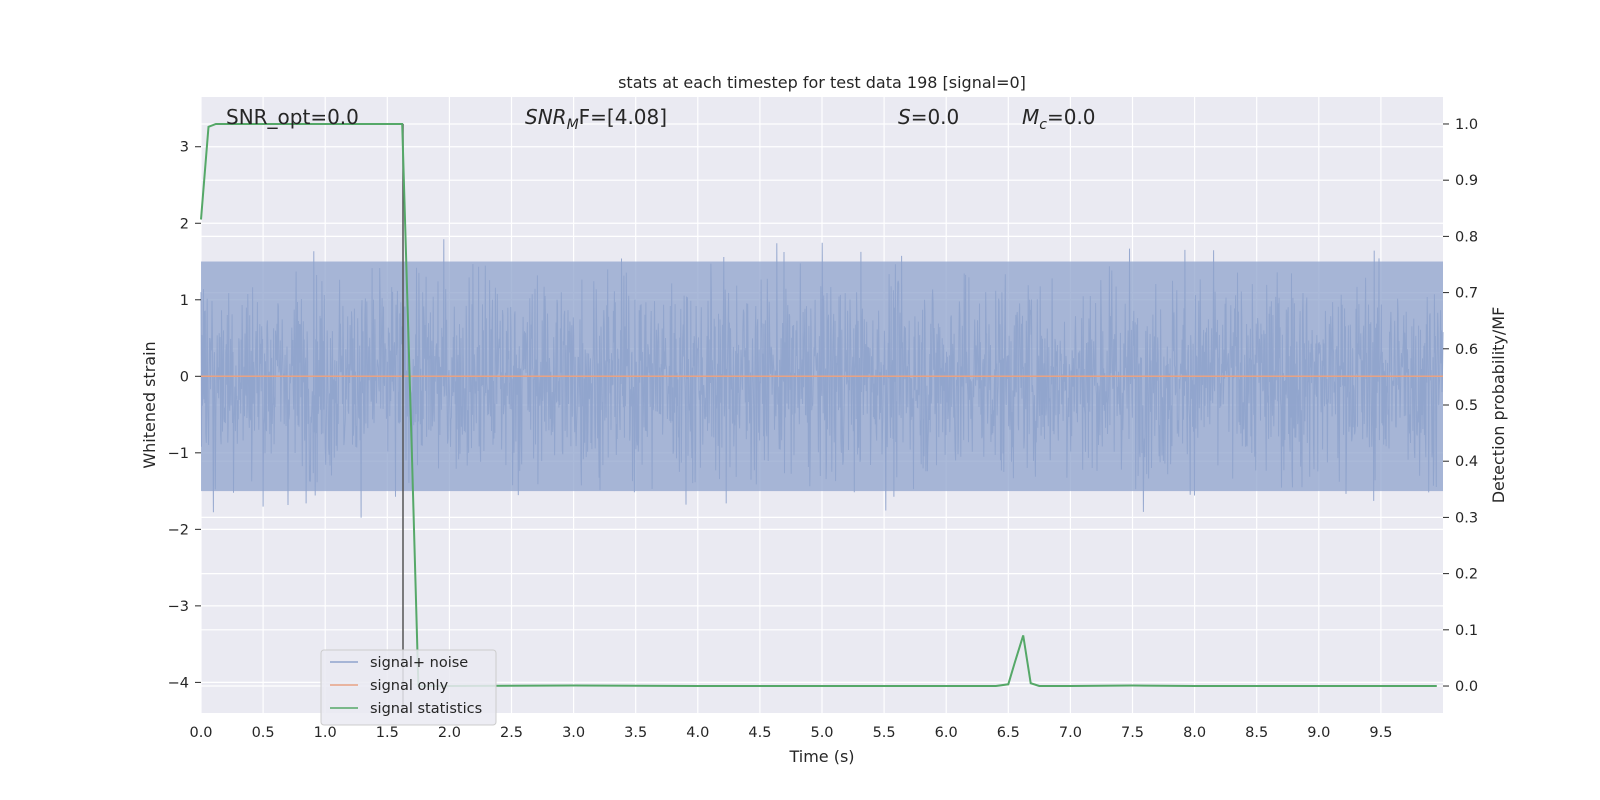  I want to click on x-tick-label: 9.5, so click(1380, 733).